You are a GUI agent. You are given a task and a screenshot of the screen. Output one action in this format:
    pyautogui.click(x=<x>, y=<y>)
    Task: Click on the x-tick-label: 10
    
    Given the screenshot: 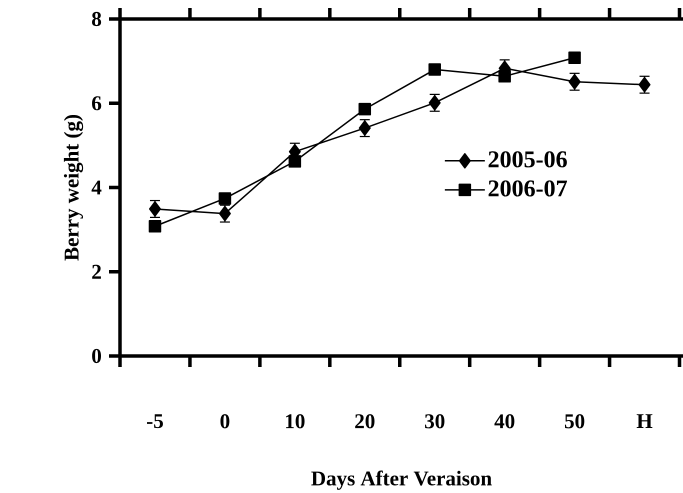 What is the action you would take?
    pyautogui.click(x=295, y=421)
    